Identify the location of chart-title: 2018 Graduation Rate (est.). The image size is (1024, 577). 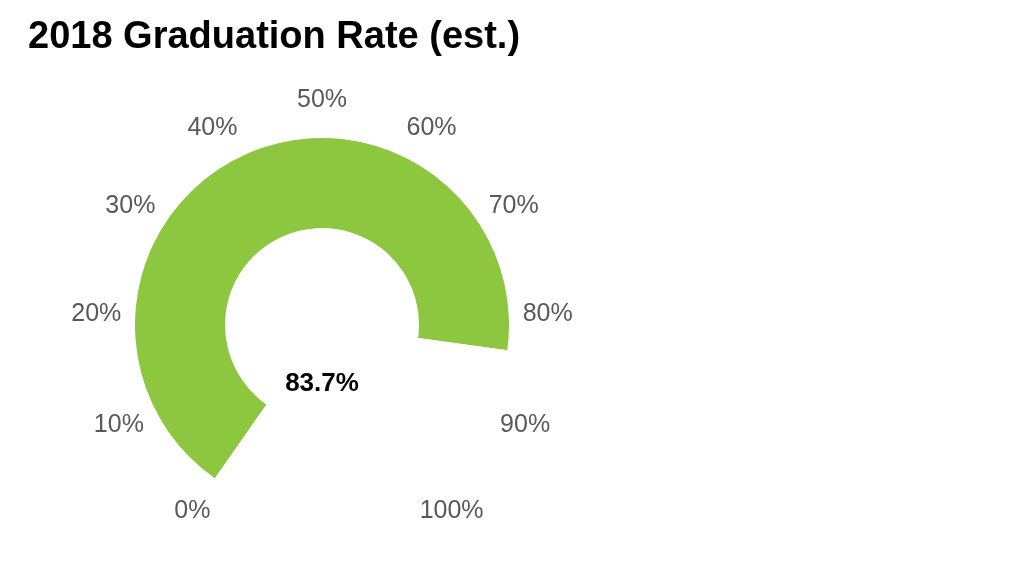
(274, 35).